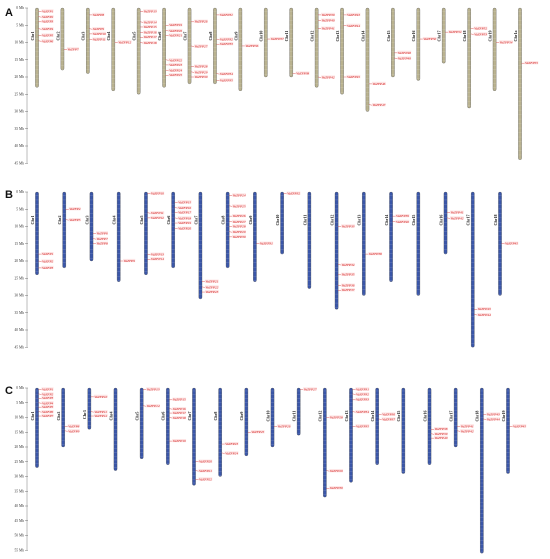 Image resolution: width=550 pixels, height=559 pixels. I want to click on gene-label: VaZFP5, so click(74, 220).